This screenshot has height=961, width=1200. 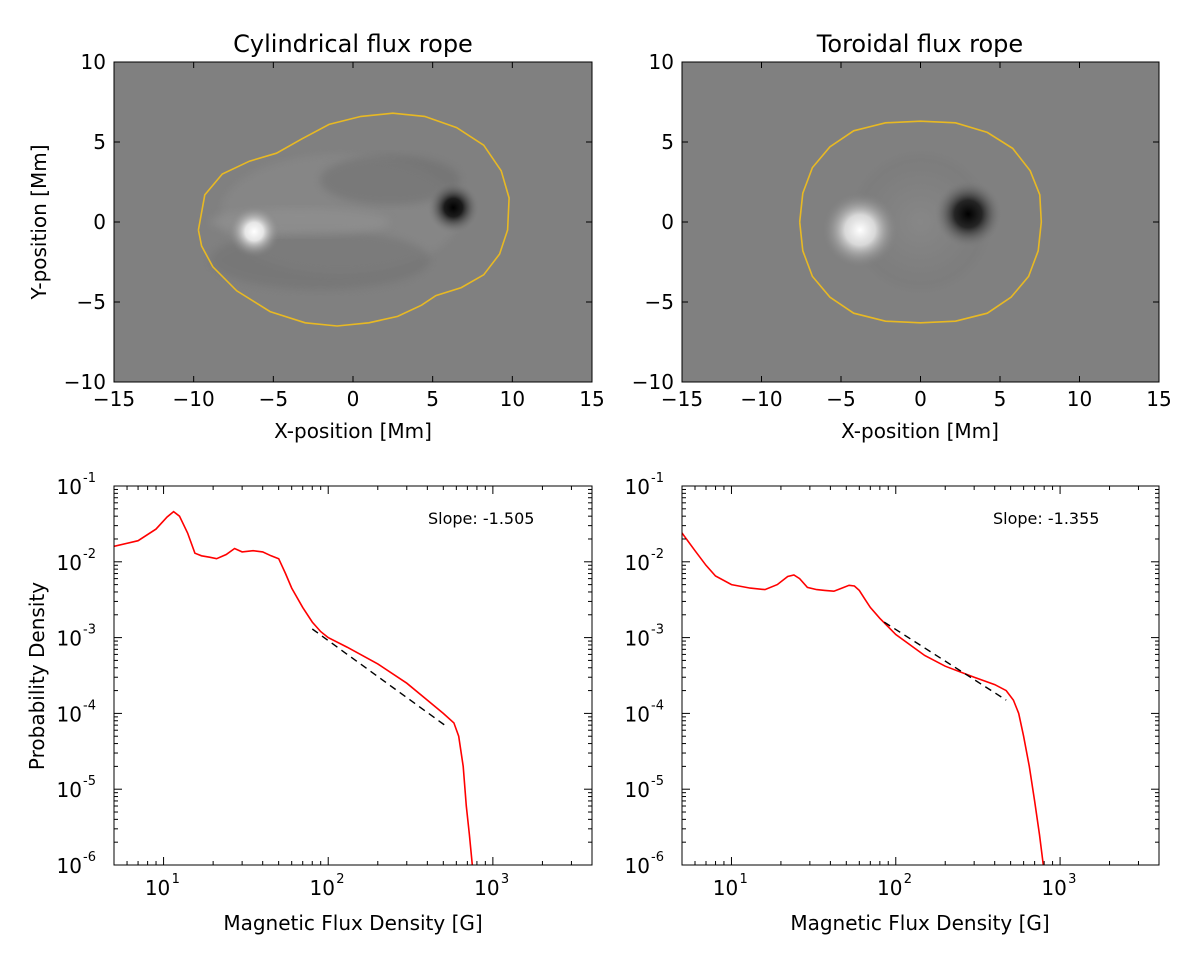 What do you see at coordinates (353, 44) in the screenshot?
I see `chart-title: Cylindrical flux rope` at bounding box center [353, 44].